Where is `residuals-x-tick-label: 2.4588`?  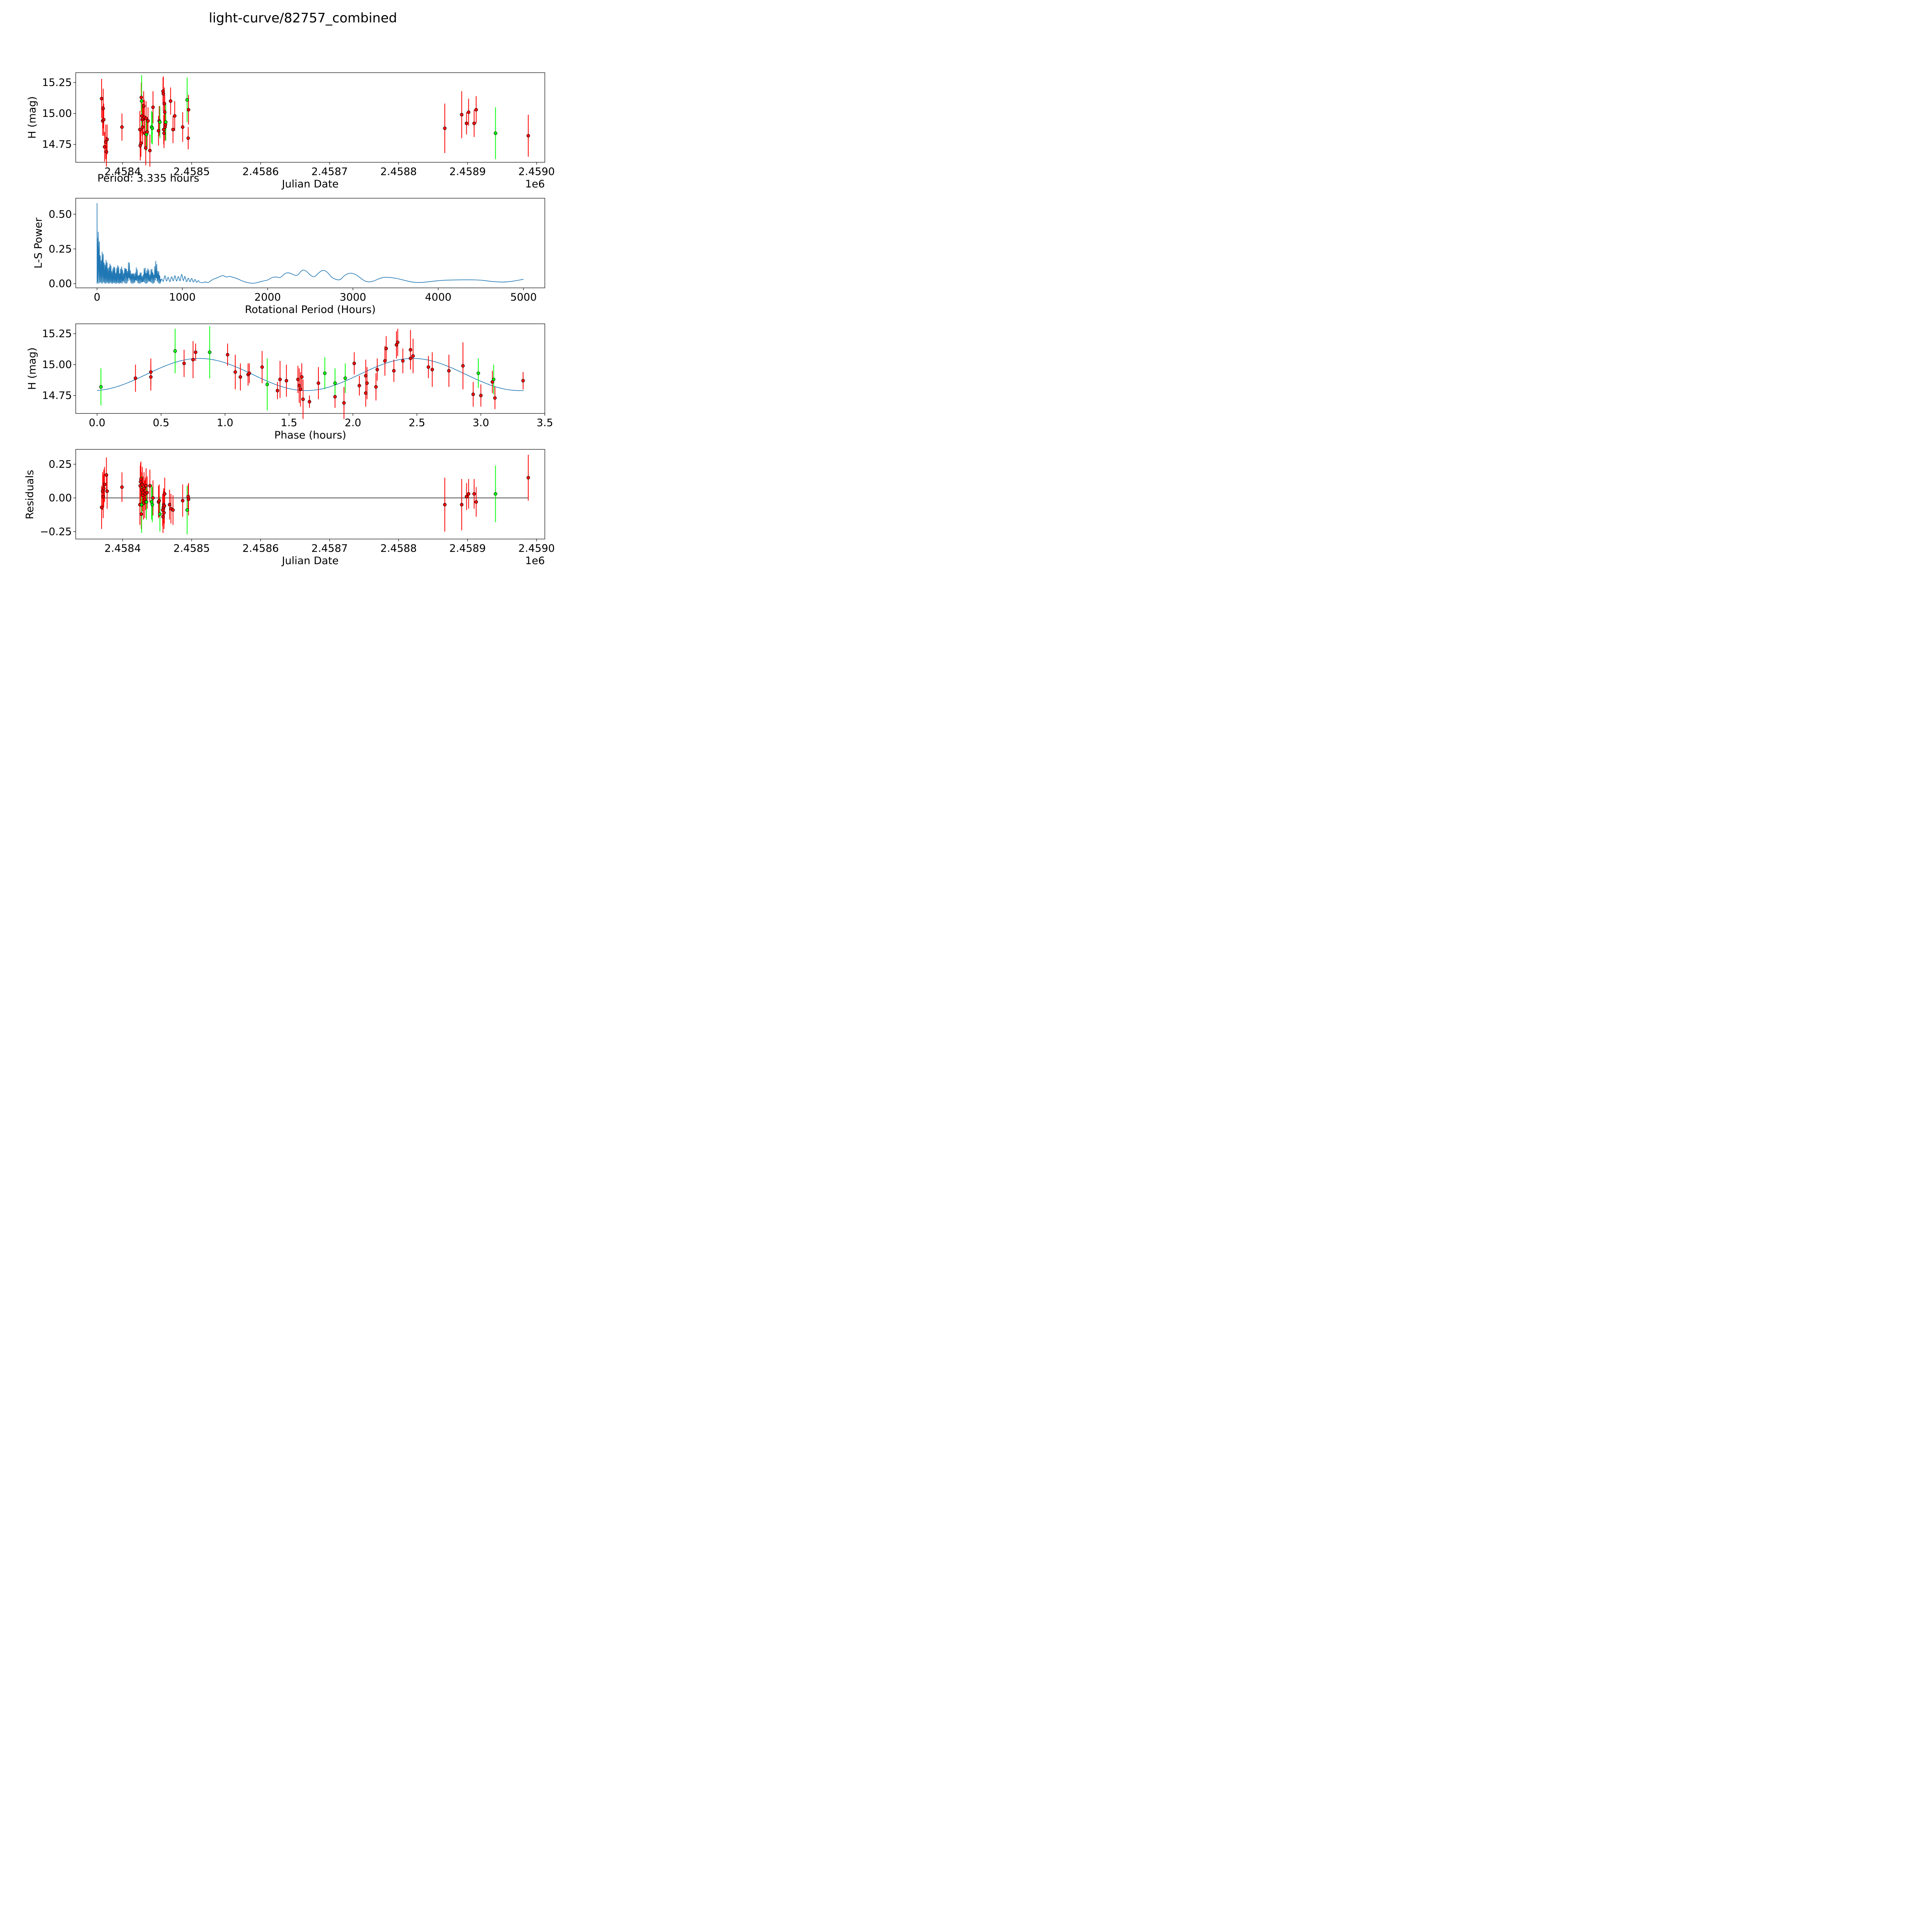 residuals-x-tick-label: 2.4588 is located at coordinates (399, 549).